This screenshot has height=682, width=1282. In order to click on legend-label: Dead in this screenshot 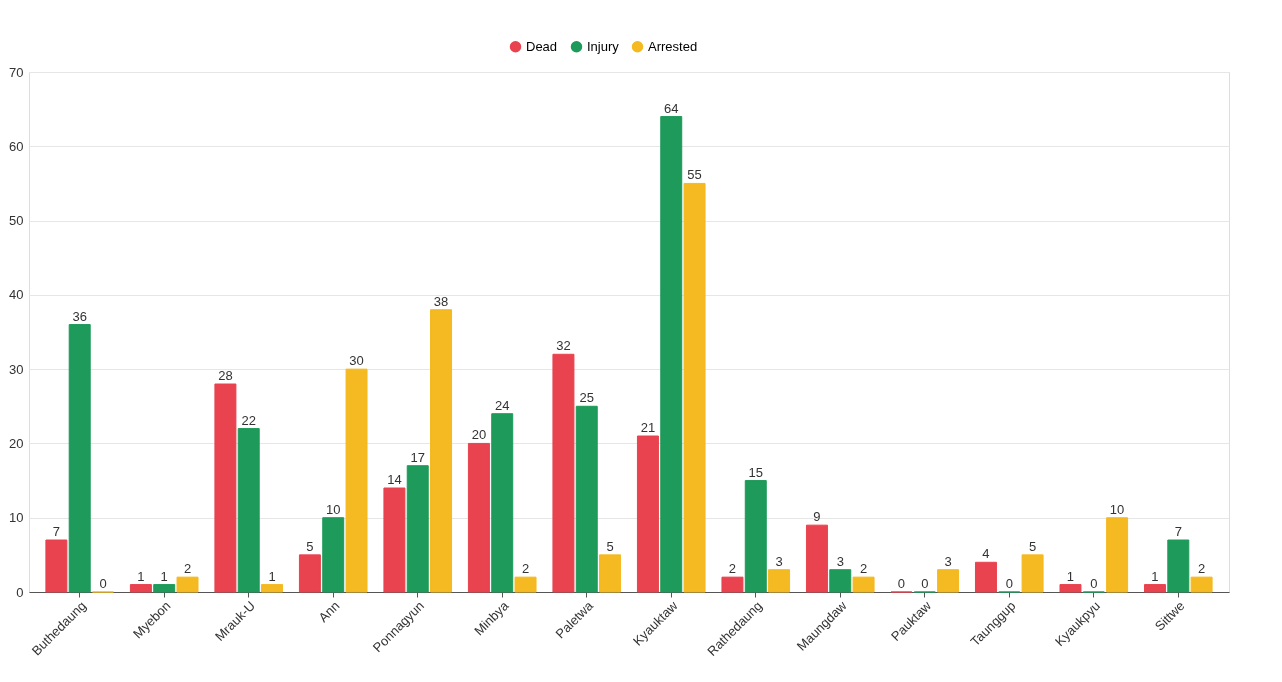, I will do `click(542, 46)`.